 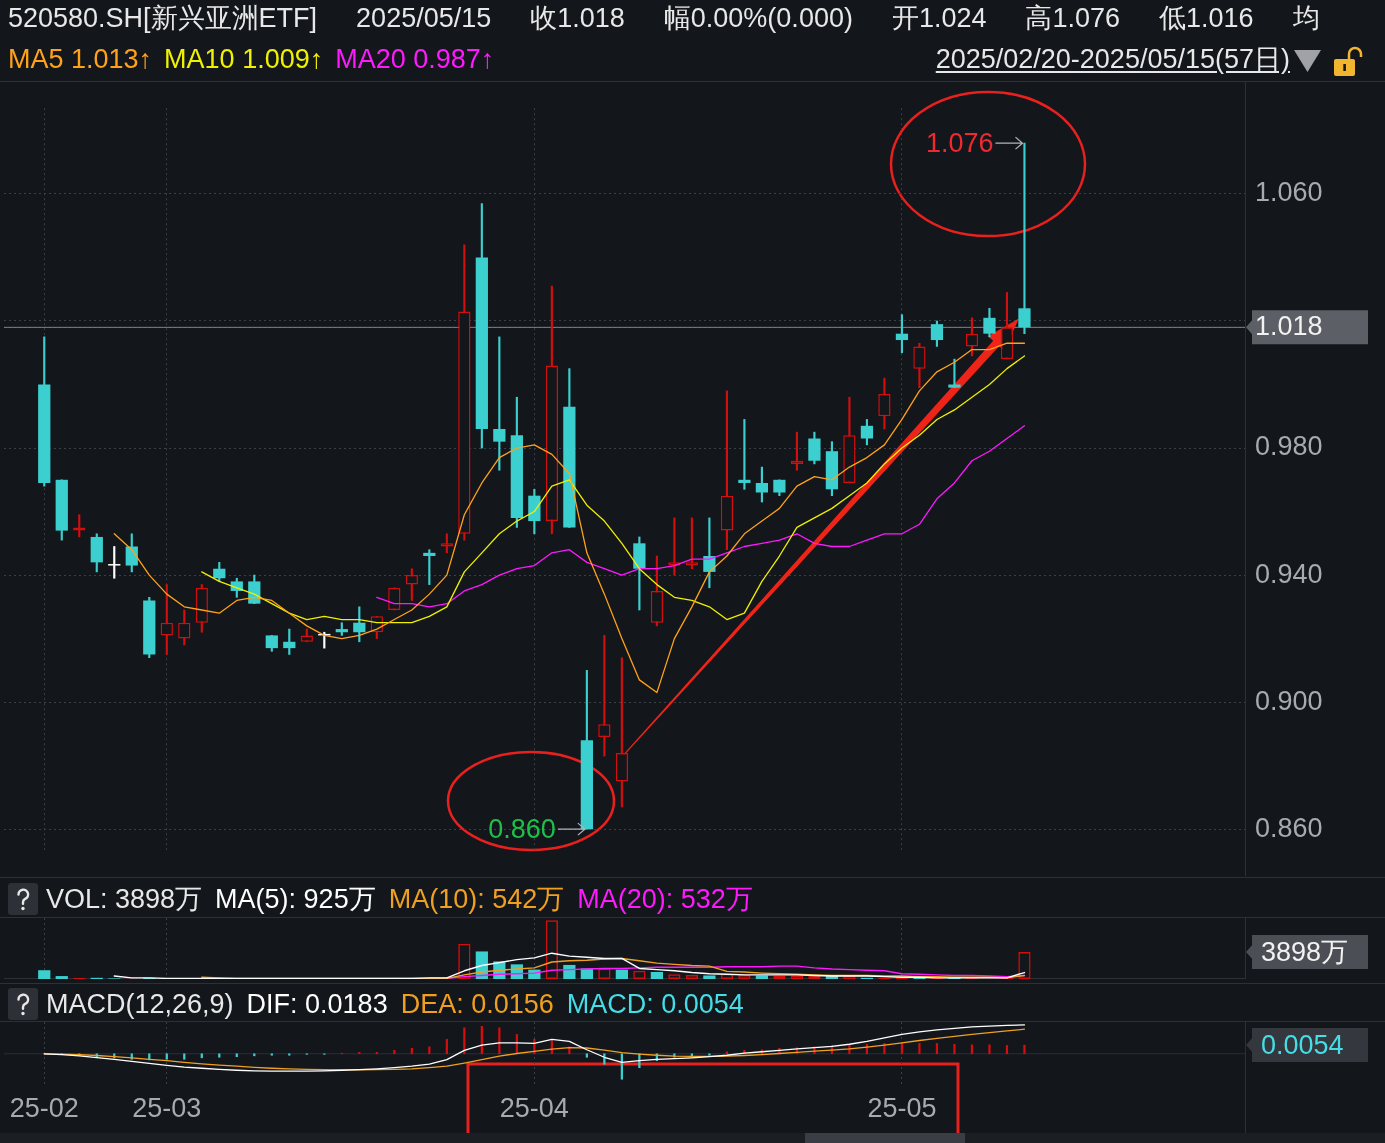 I want to click on series-label: MACD: 0.0054, so click(x=655, y=1004).